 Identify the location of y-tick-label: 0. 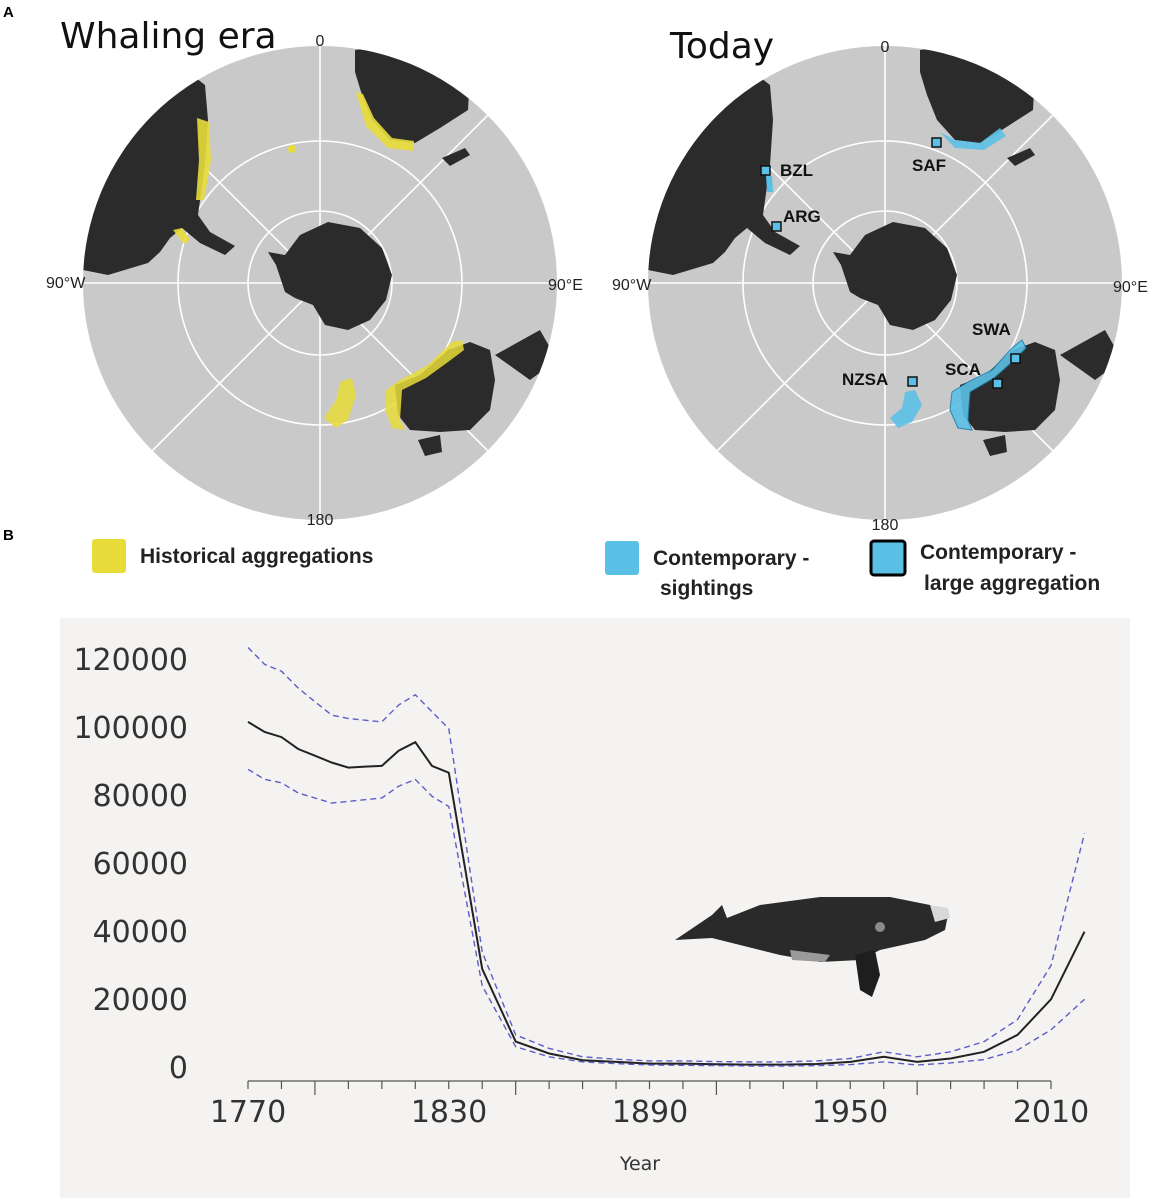
(178, 1068).